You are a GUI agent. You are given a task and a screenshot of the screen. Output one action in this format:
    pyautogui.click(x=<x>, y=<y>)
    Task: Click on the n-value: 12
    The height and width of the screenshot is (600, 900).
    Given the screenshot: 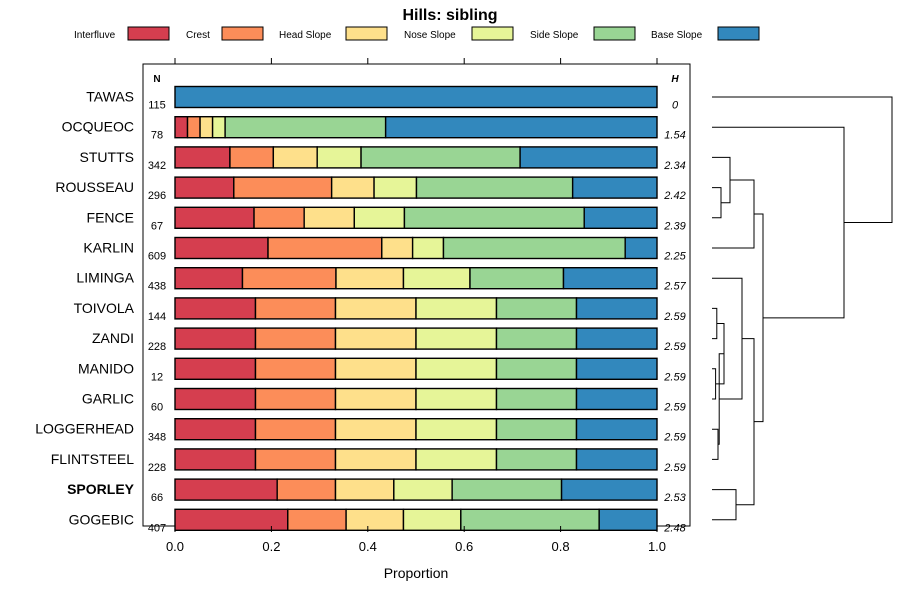 What is the action you would take?
    pyautogui.click(x=157, y=377)
    